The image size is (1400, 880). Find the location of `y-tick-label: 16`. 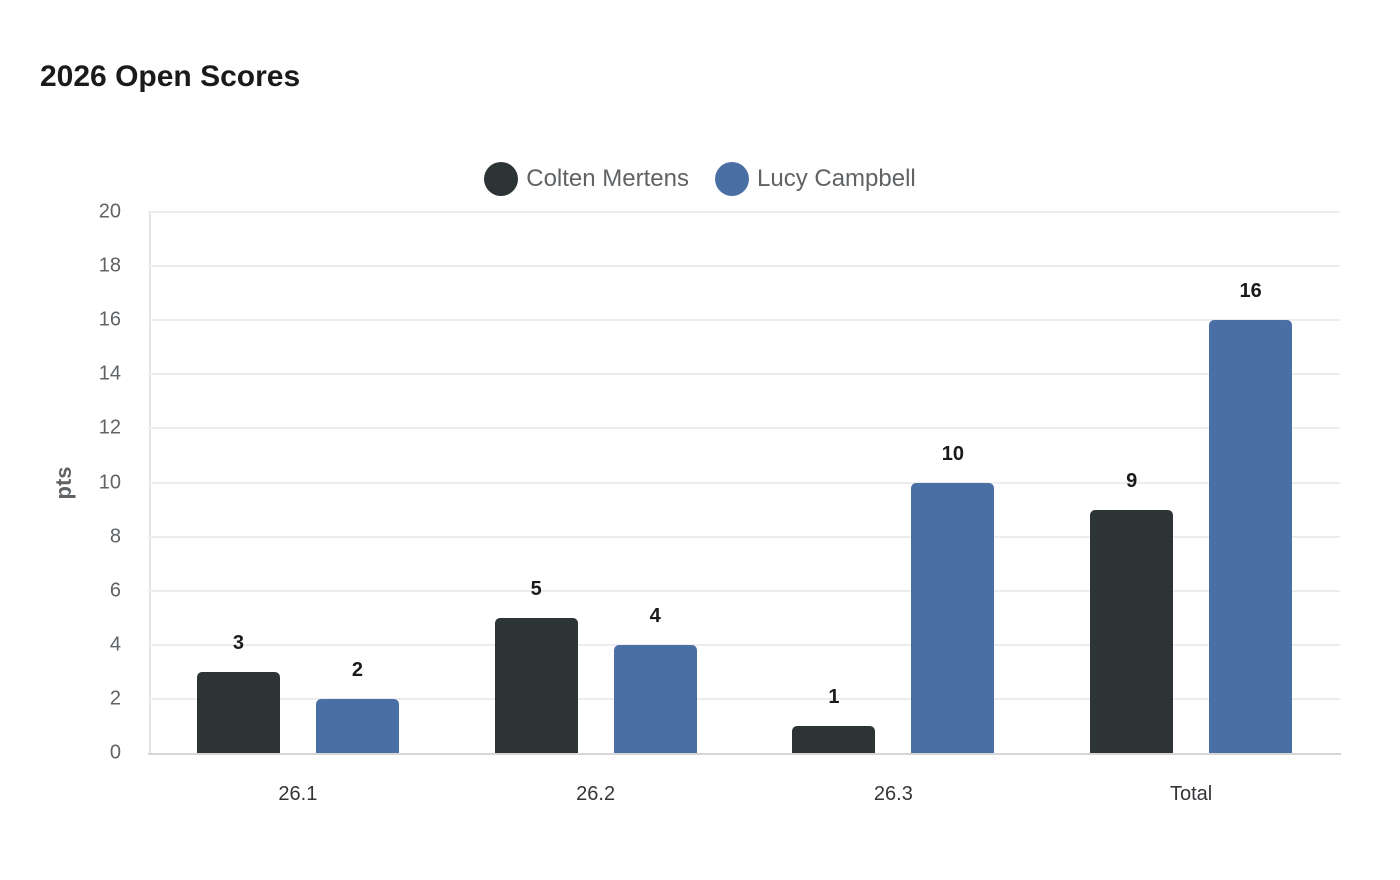

y-tick-label: 16 is located at coordinates (109, 319).